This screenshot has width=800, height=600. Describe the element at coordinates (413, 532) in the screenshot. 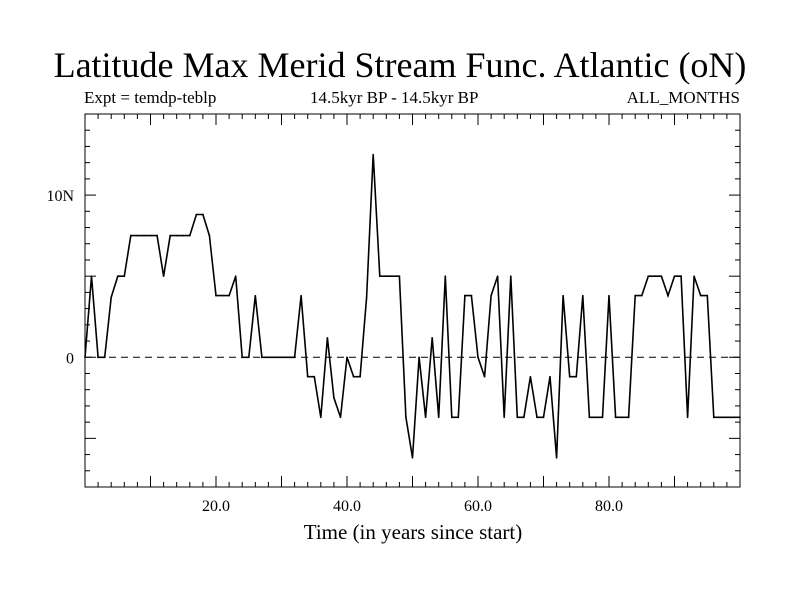

I see `x-axis-label: Time (in years since start)` at that location.